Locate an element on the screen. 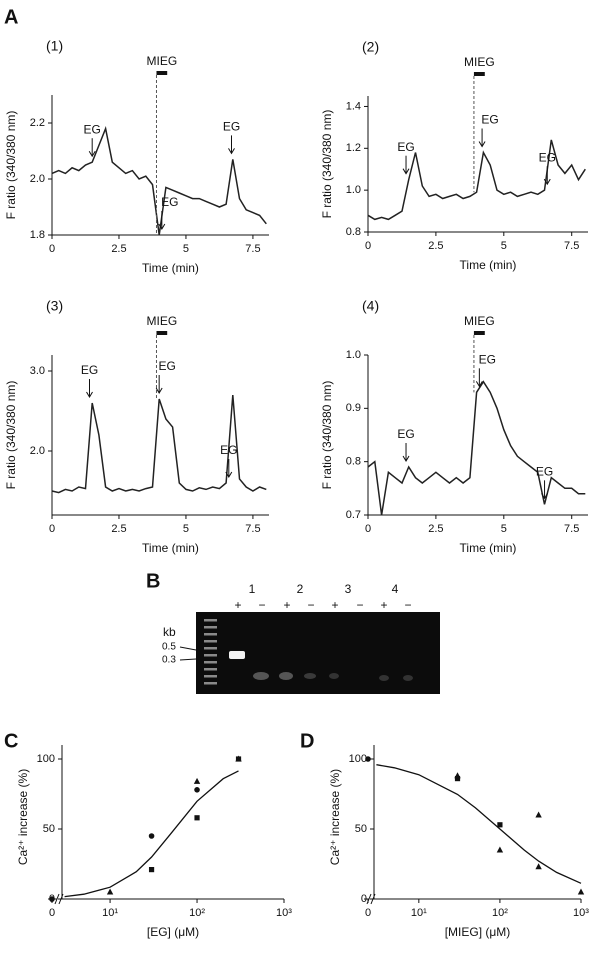 This screenshot has width=600, height=954. chart-label: (1) is located at coordinates (54, 46).